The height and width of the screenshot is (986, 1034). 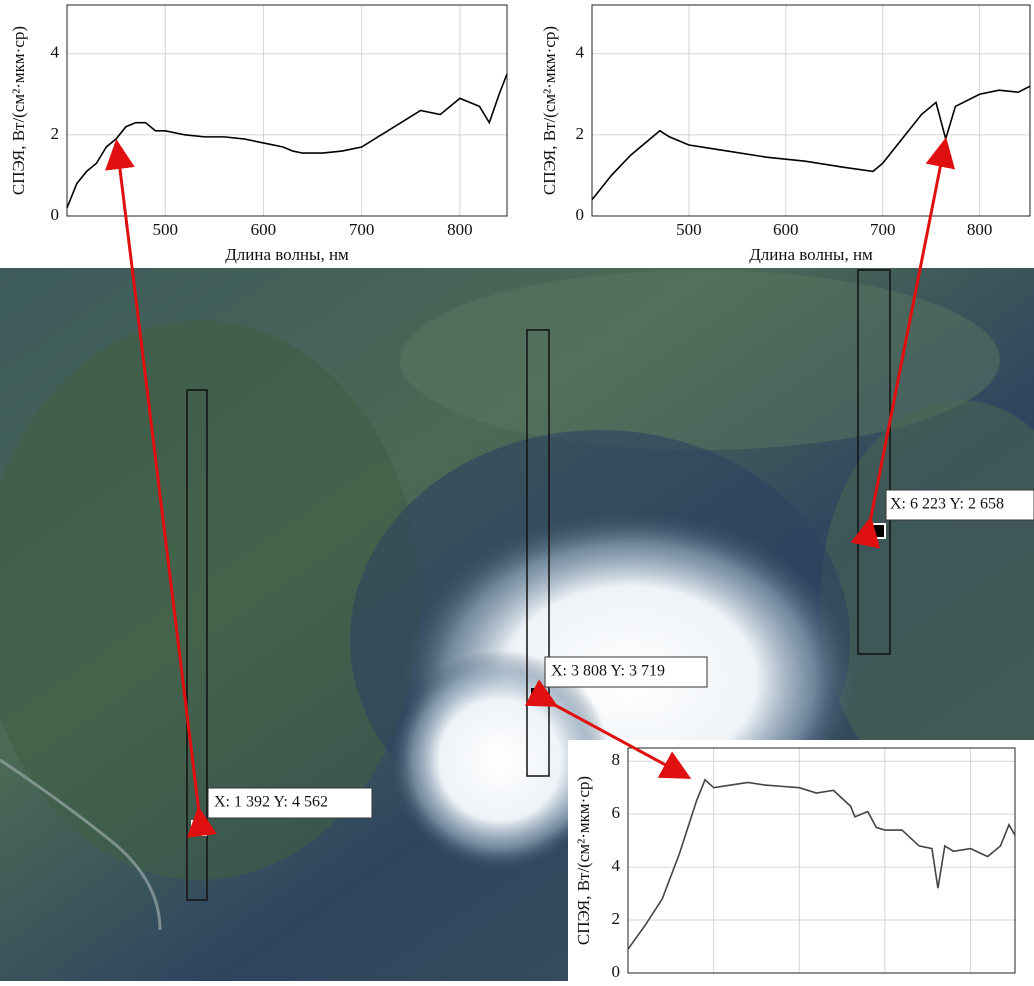 What do you see at coordinates (271, 802) in the screenshot?
I see `point-label: X: 1 392 Y: 4 562` at bounding box center [271, 802].